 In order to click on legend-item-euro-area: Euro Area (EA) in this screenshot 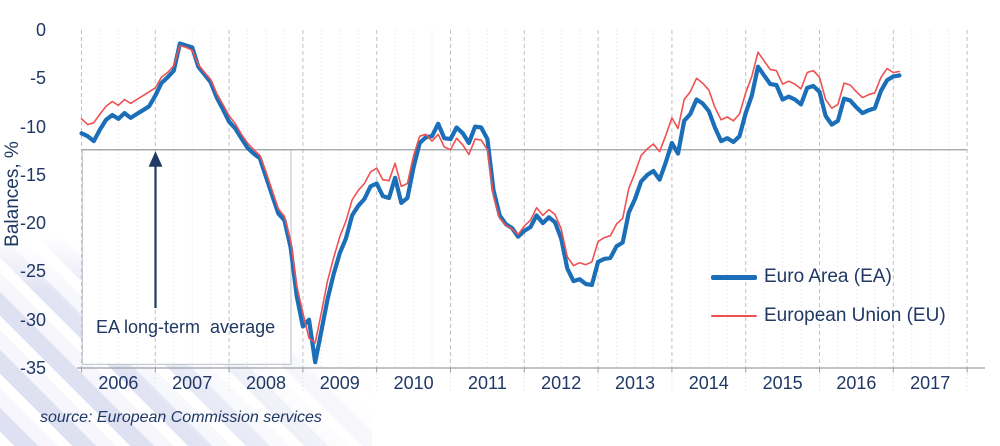, I will do `click(828, 277)`.